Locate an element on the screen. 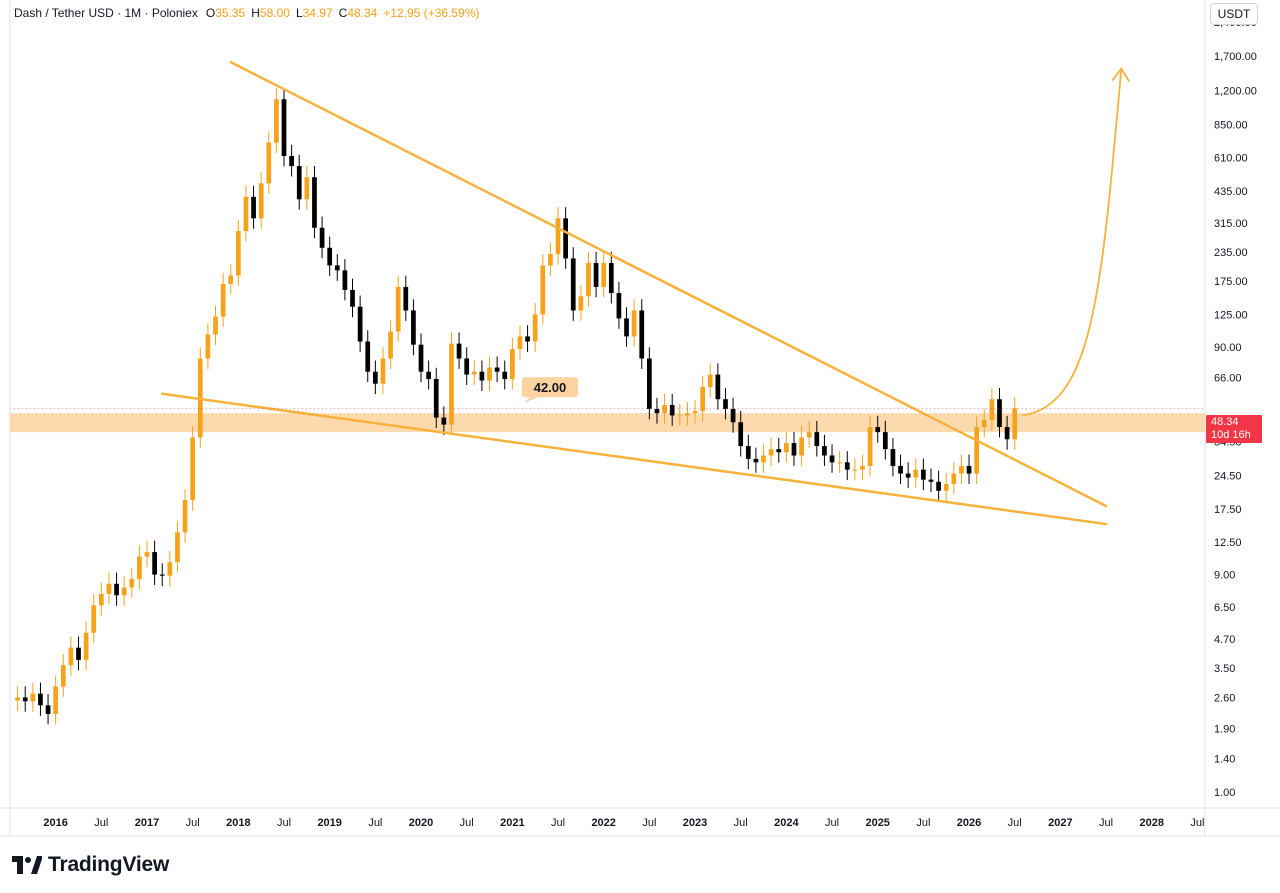  symbol-title: Dash / Tether USD · 1M · Poloniex is located at coordinates (106, 13).